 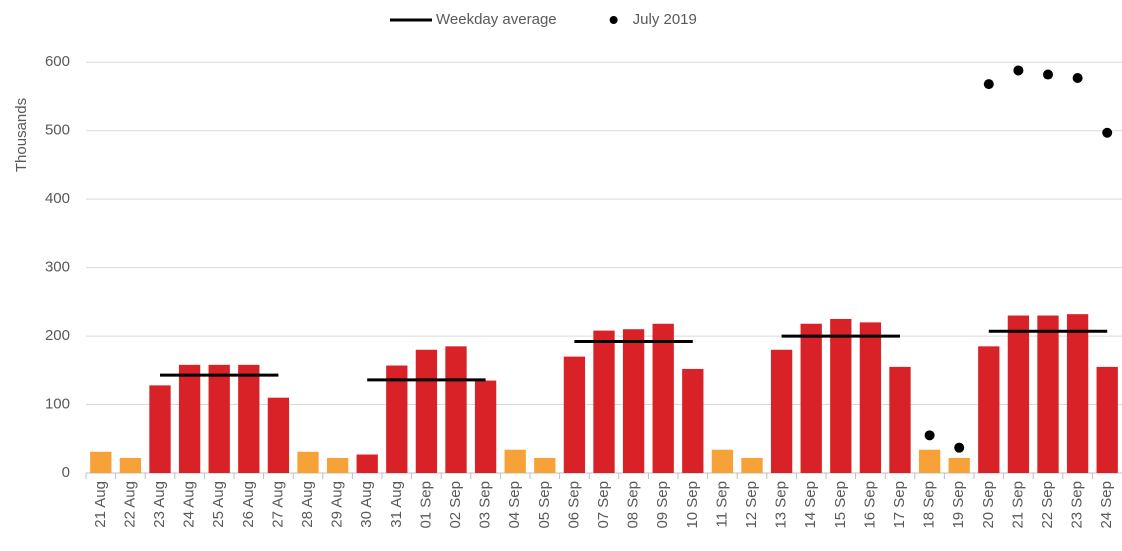 What do you see at coordinates (57, 130) in the screenshot?
I see `y-tick-label: 500` at bounding box center [57, 130].